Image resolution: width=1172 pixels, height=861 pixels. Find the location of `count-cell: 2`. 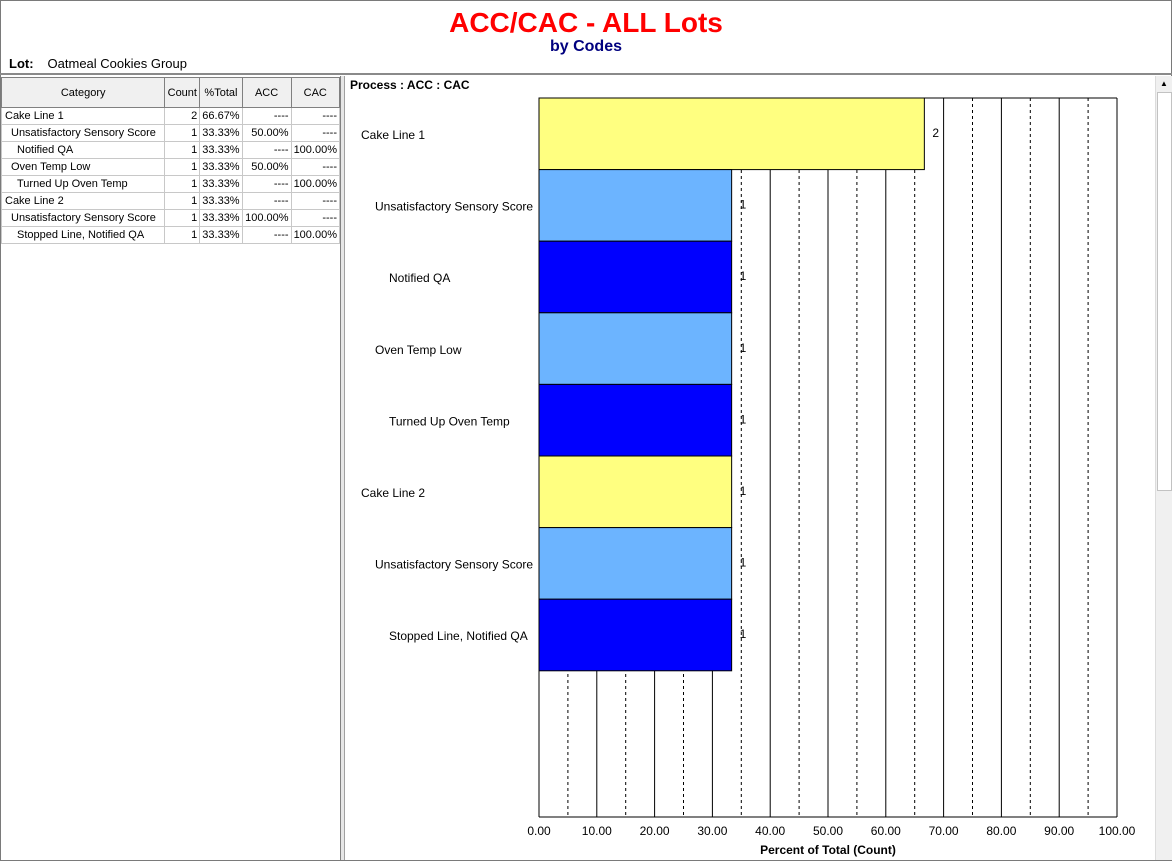

count-cell: 2 is located at coordinates (182, 116).